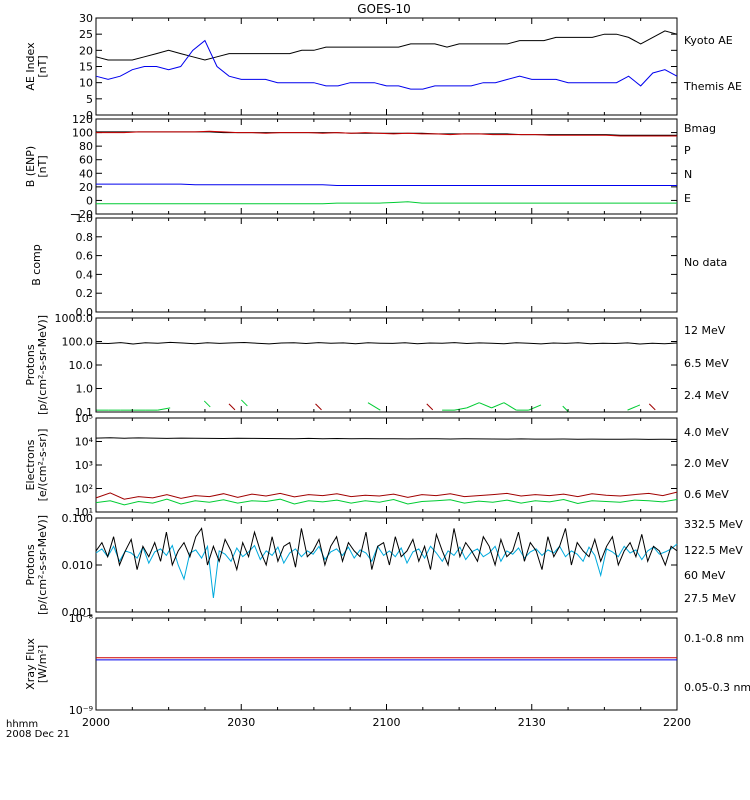  What do you see at coordinates (85, 312) in the screenshot?
I see `y-tick-label: 0.0` at bounding box center [85, 312].